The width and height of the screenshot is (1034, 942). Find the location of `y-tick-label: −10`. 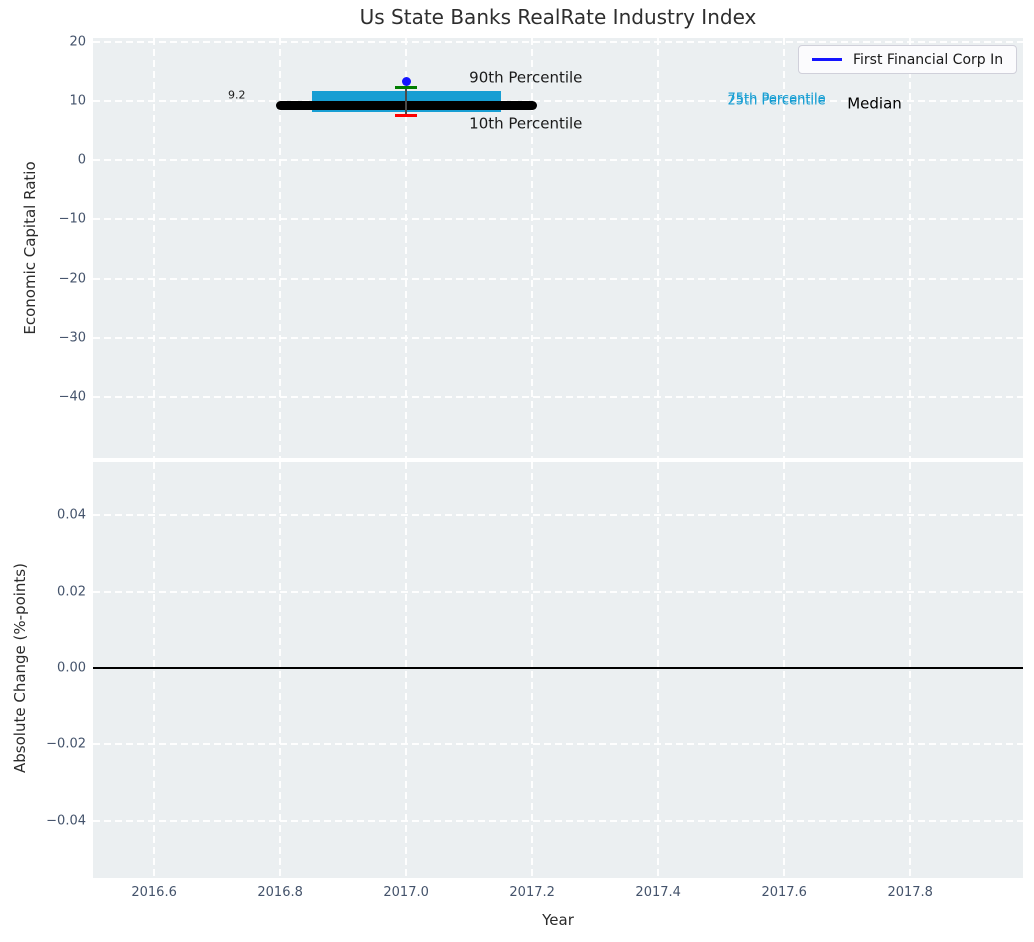

y-tick-label: −10 is located at coordinates (72, 219).